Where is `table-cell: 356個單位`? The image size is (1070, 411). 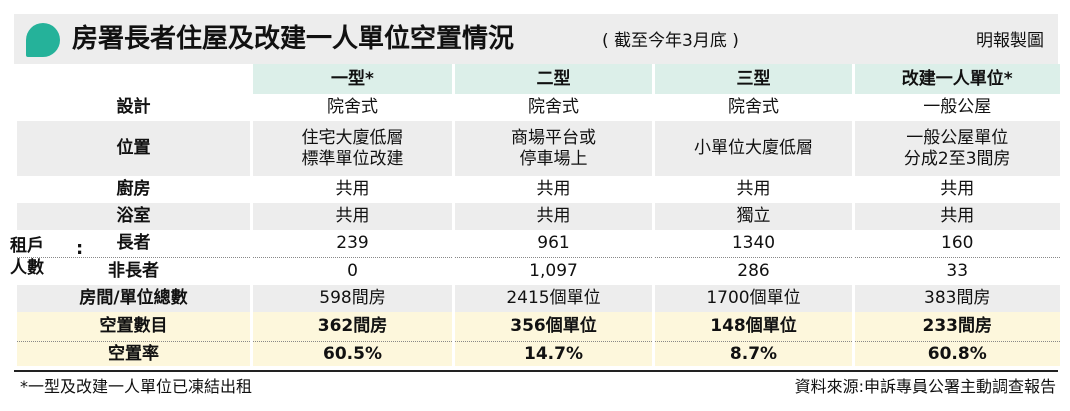 table-cell: 356個單位 is located at coordinates (553, 327).